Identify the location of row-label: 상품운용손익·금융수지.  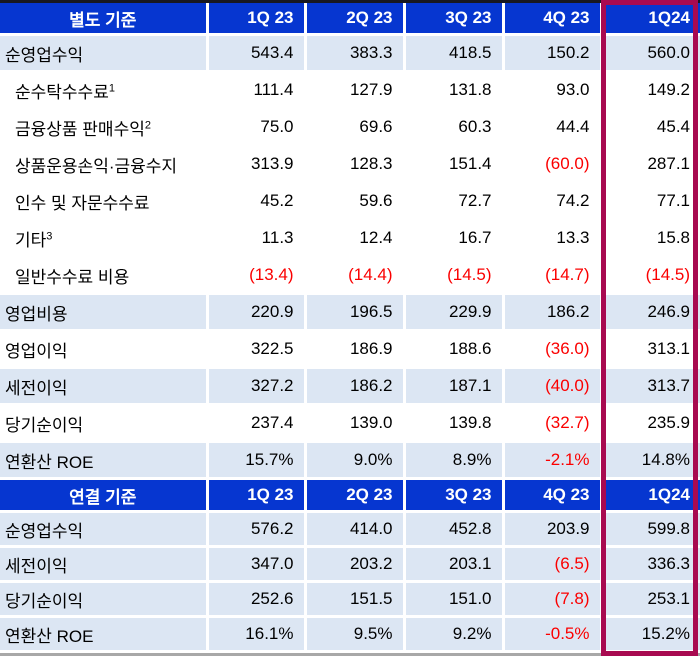
(104, 164).